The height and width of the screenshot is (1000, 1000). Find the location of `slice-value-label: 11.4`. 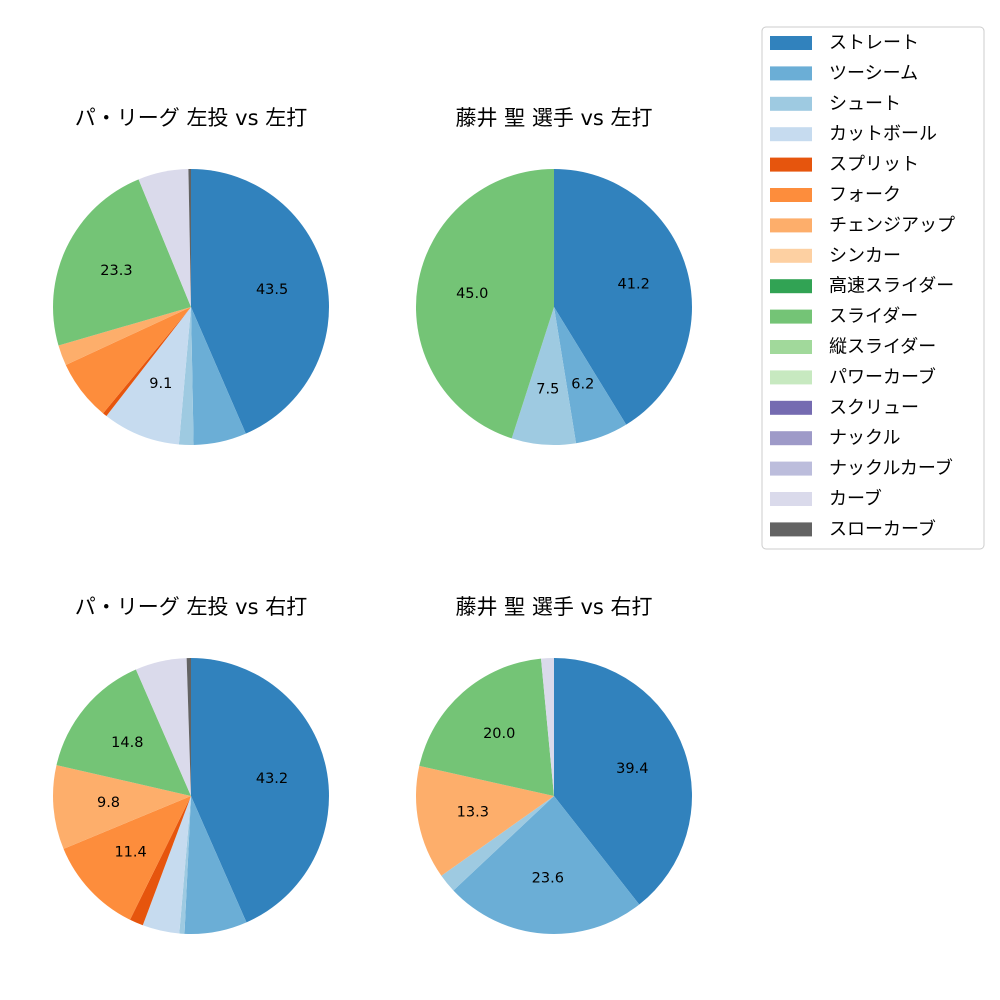

slice-value-label: 11.4 is located at coordinates (130, 853).